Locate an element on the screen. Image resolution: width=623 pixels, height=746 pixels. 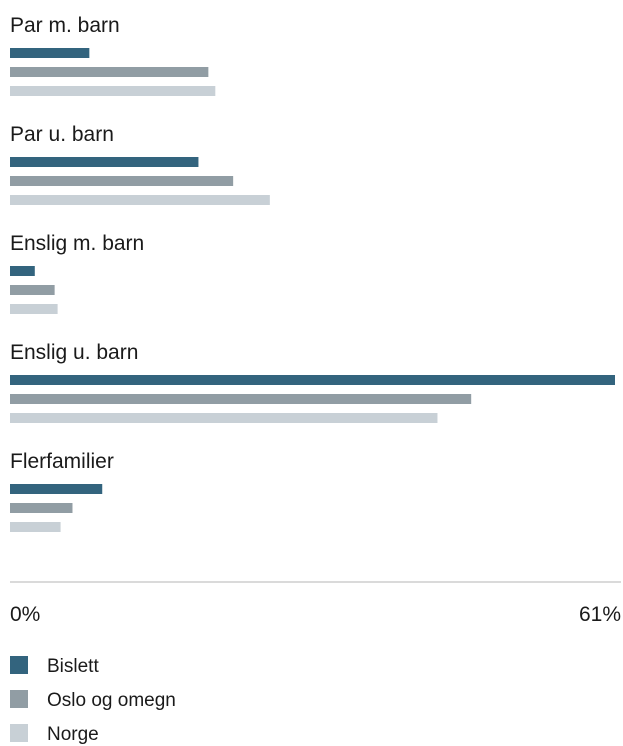
category-group: Flerfamilier is located at coordinates (62, 491).